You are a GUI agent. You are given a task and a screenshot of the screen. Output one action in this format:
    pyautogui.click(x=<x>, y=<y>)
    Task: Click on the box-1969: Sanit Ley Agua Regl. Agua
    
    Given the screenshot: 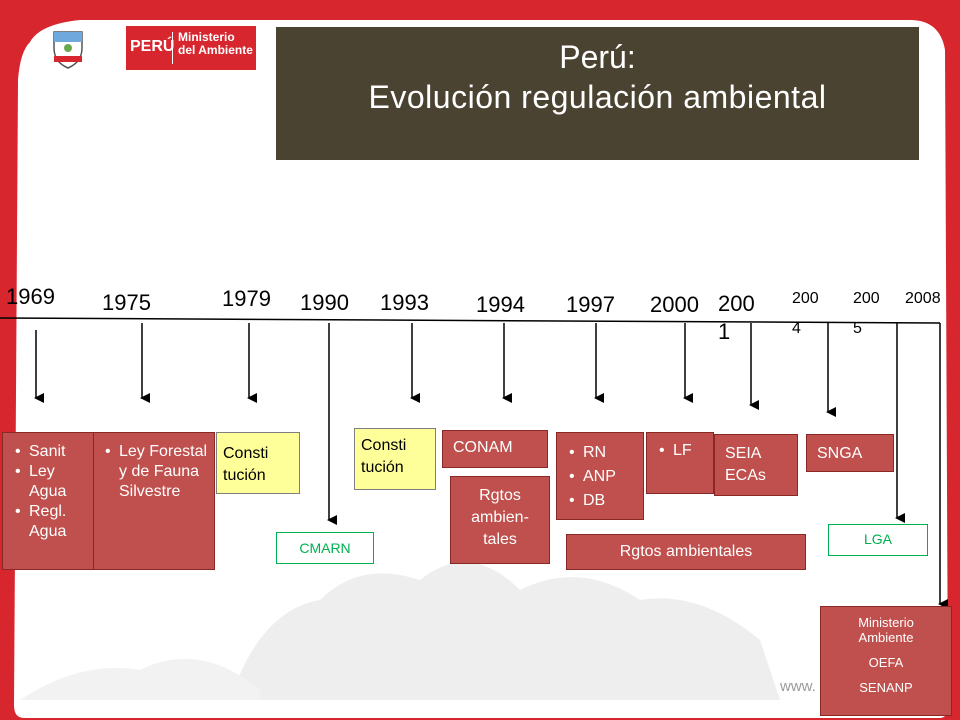 What is the action you would take?
    pyautogui.click(x=48, y=501)
    